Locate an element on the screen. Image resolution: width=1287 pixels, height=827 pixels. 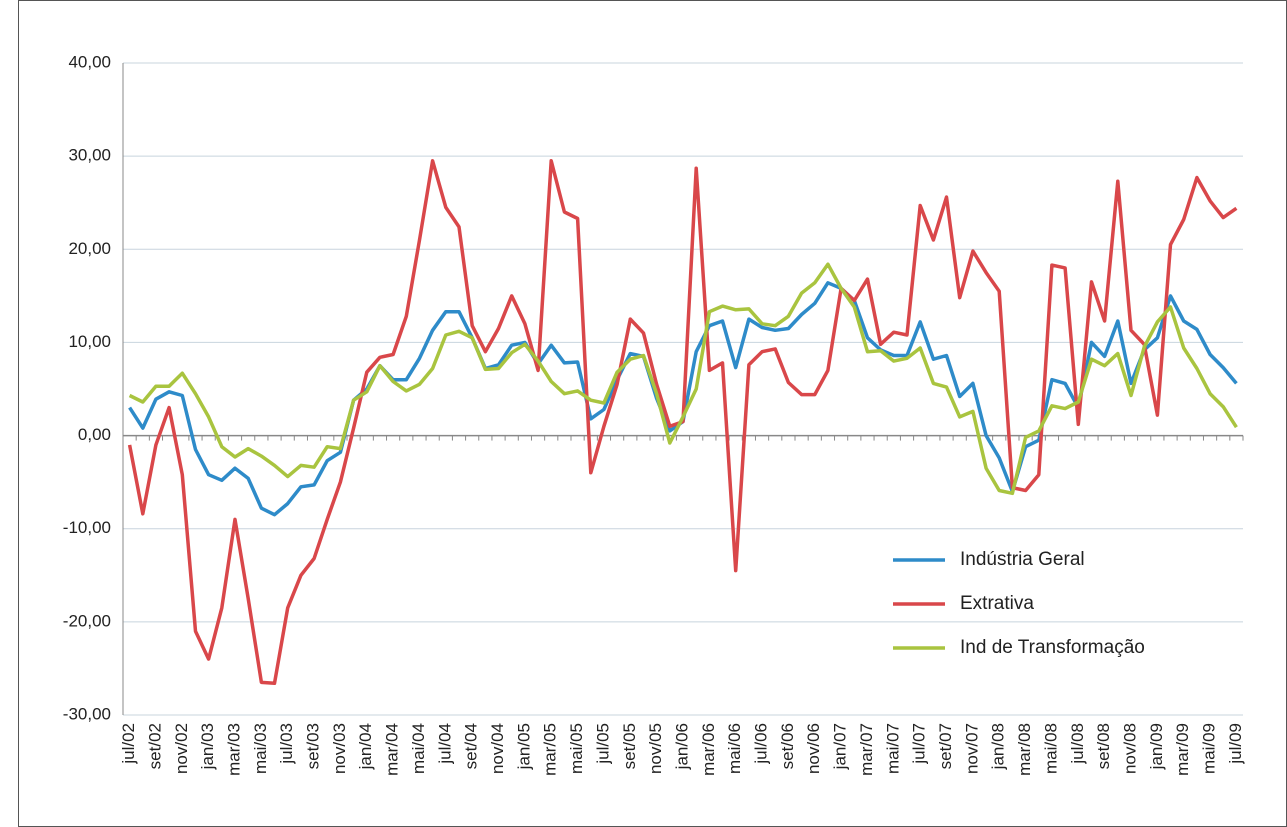
x-tick-label: jan/04 is located at coordinates (365, 746).